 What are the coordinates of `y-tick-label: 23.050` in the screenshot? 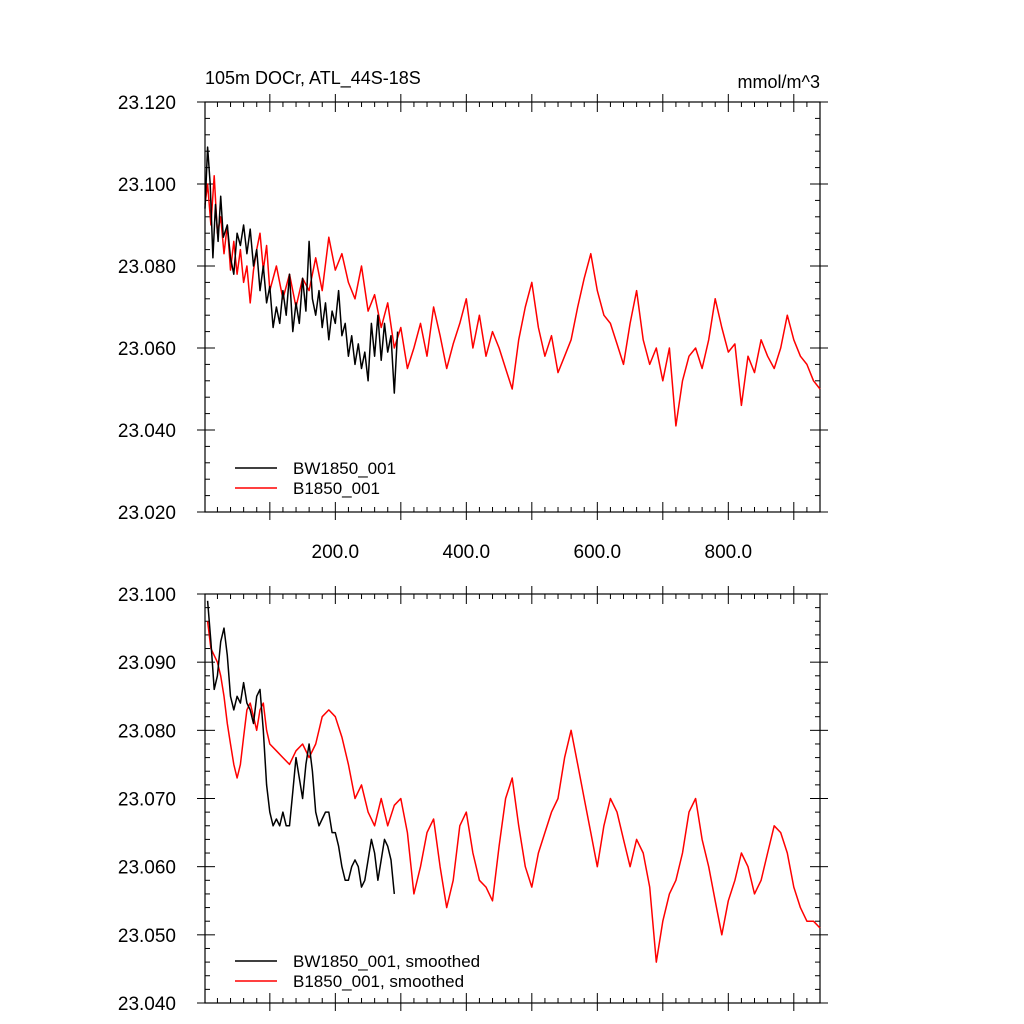 It's located at (147, 936).